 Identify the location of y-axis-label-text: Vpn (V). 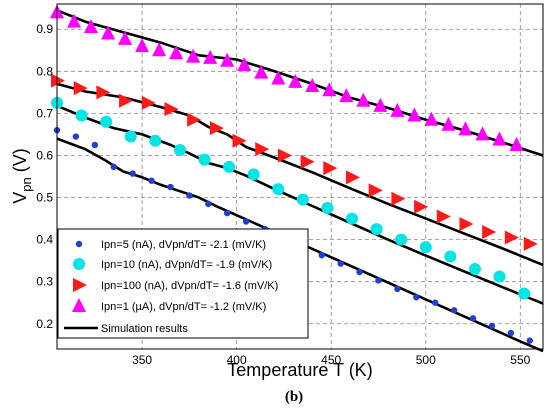
(22, 175).